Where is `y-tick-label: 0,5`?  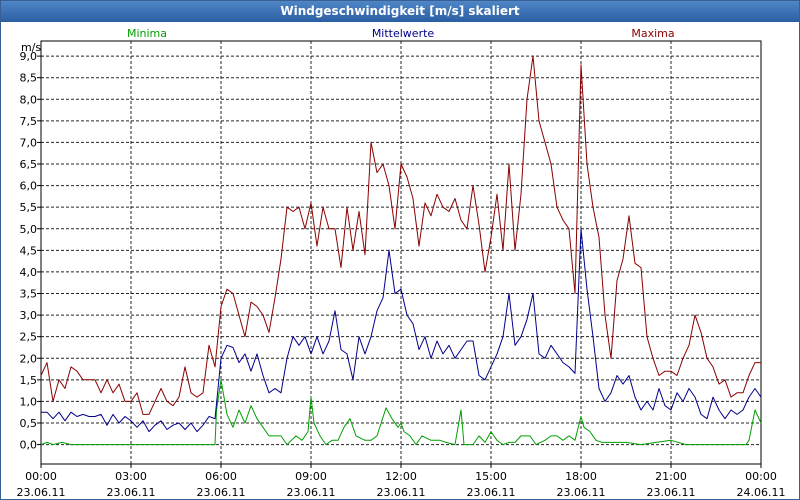
y-tick-label: 0,5 is located at coordinates (29, 423).